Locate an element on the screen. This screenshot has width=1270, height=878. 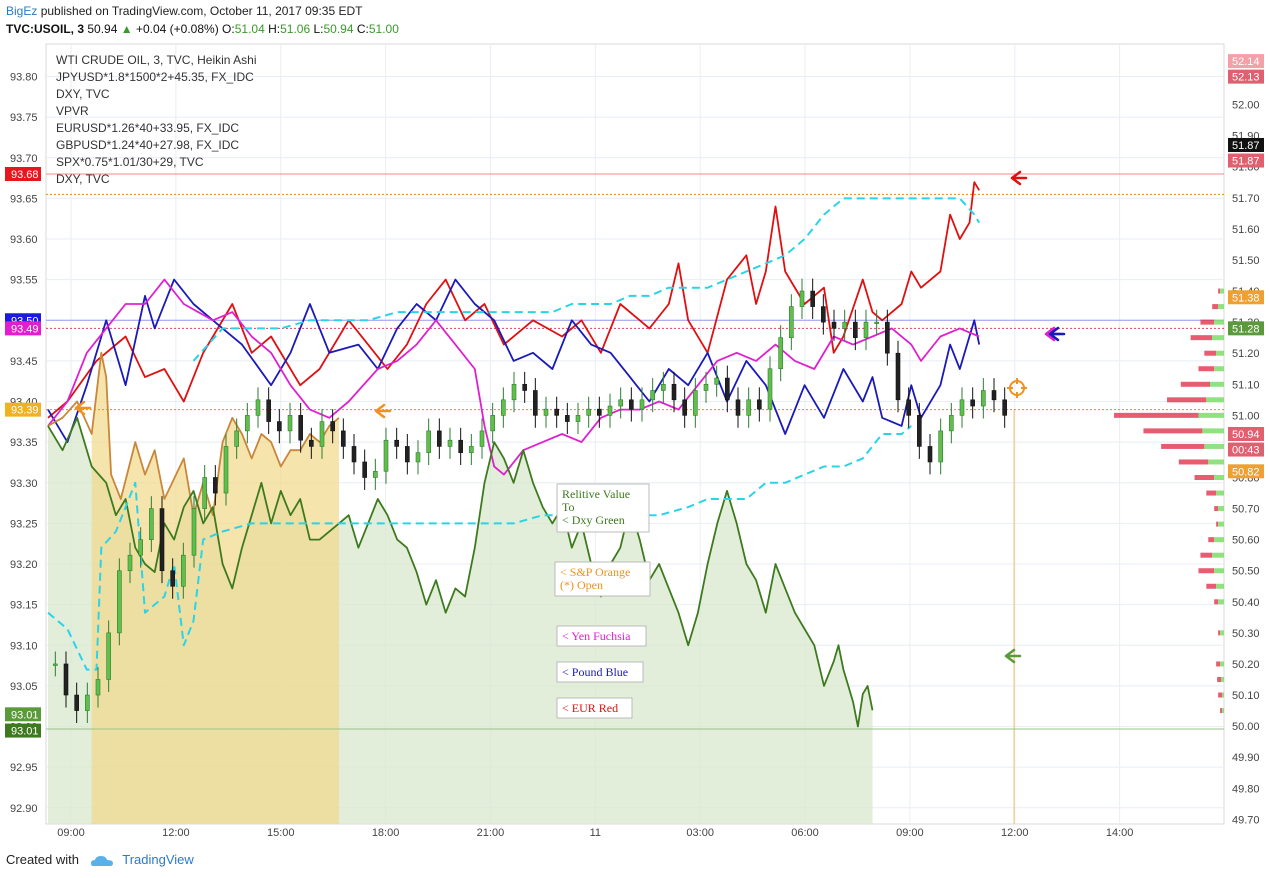
footer: Created with TradingView is located at coordinates (100, 859).